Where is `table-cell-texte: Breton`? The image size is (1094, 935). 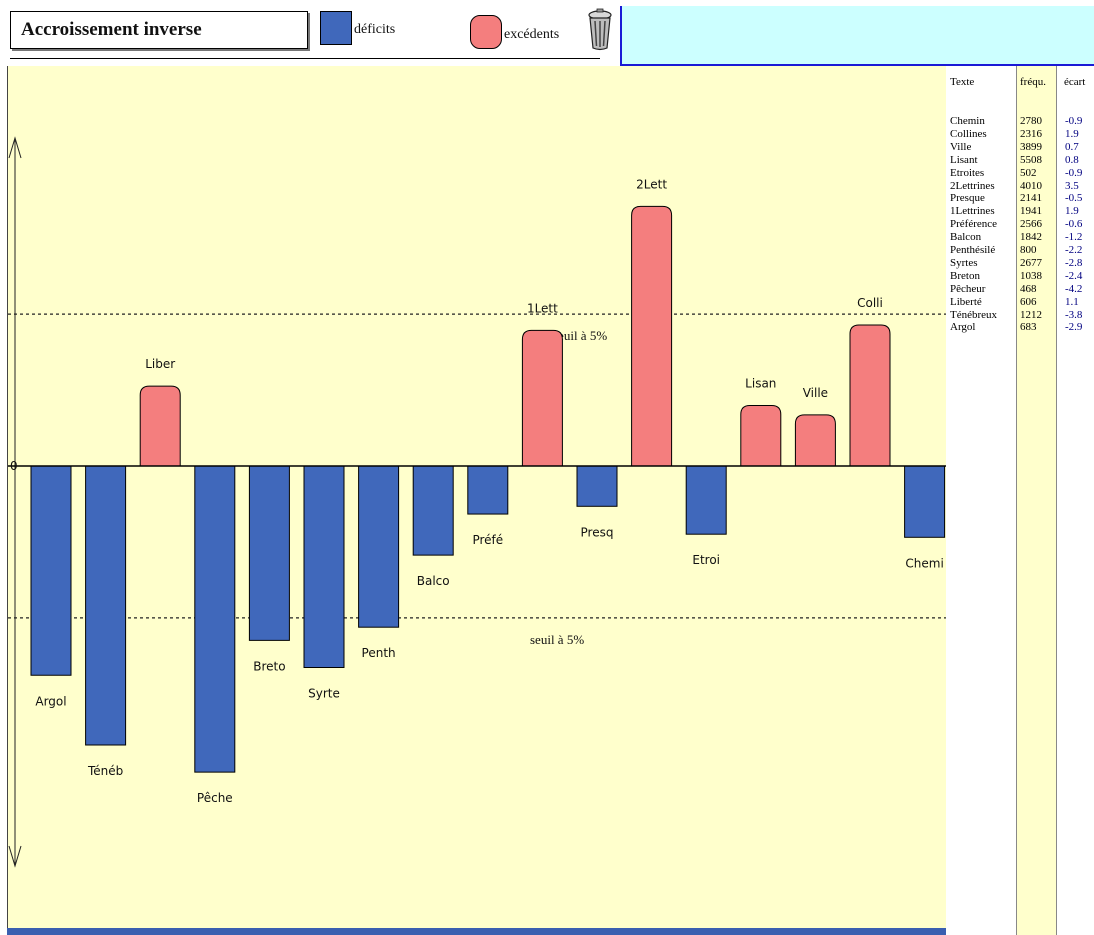
table-cell-texte: Breton is located at coordinates (965, 275).